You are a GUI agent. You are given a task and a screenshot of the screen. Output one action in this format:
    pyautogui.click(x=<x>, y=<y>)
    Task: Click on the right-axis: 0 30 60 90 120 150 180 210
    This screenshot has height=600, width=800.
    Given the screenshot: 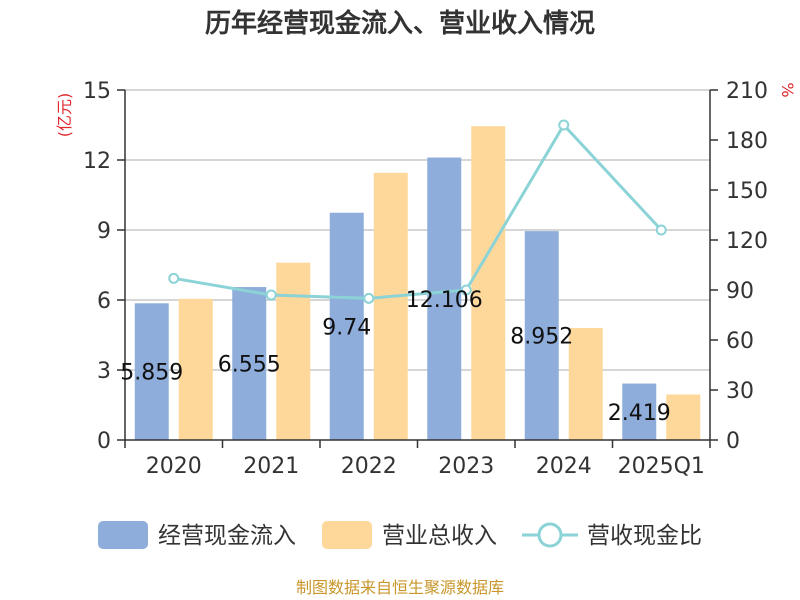 What is the action you would take?
    pyautogui.click(x=738, y=266)
    